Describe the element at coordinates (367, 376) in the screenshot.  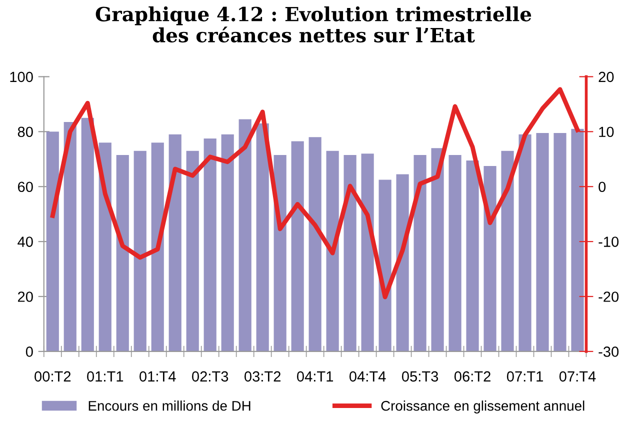
I see `x-tick-label: 04:T4` at that location.